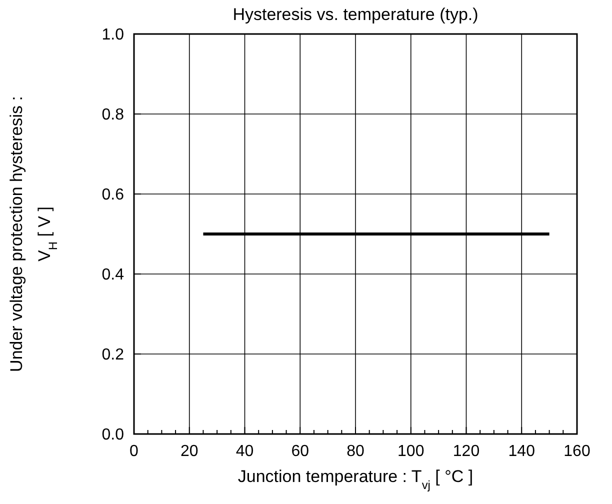 Image resolution: width=612 pixels, height=504 pixels. What do you see at coordinates (355, 14) in the screenshot?
I see `chart-title: Hysteresis vs. temperature (typ.)` at bounding box center [355, 14].